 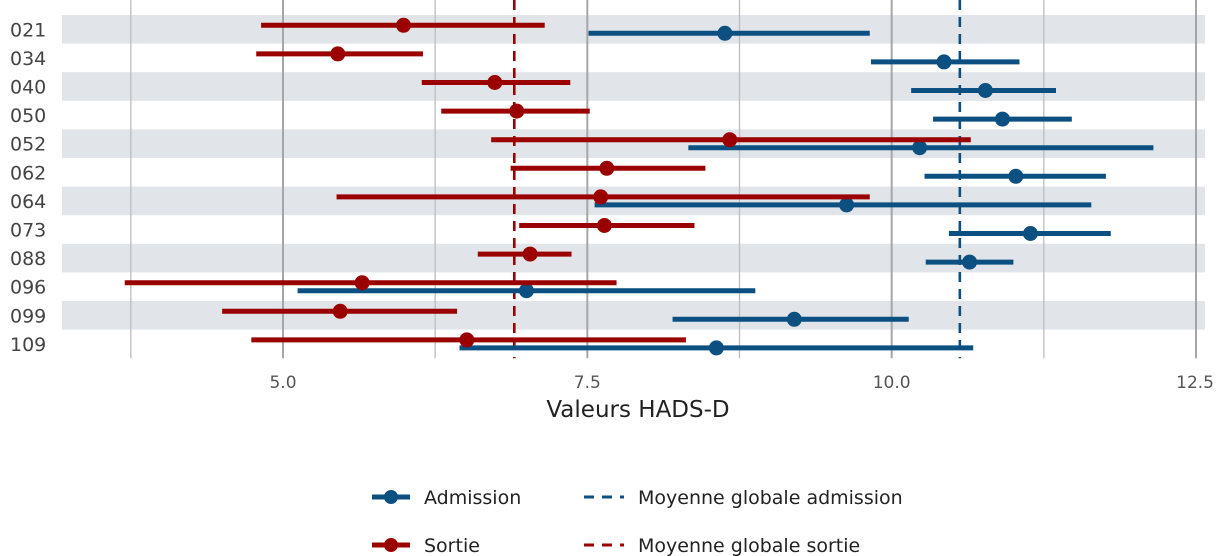 What do you see at coordinates (28, 145) in the screenshot?
I see `y-tick-label: 052` at bounding box center [28, 145].